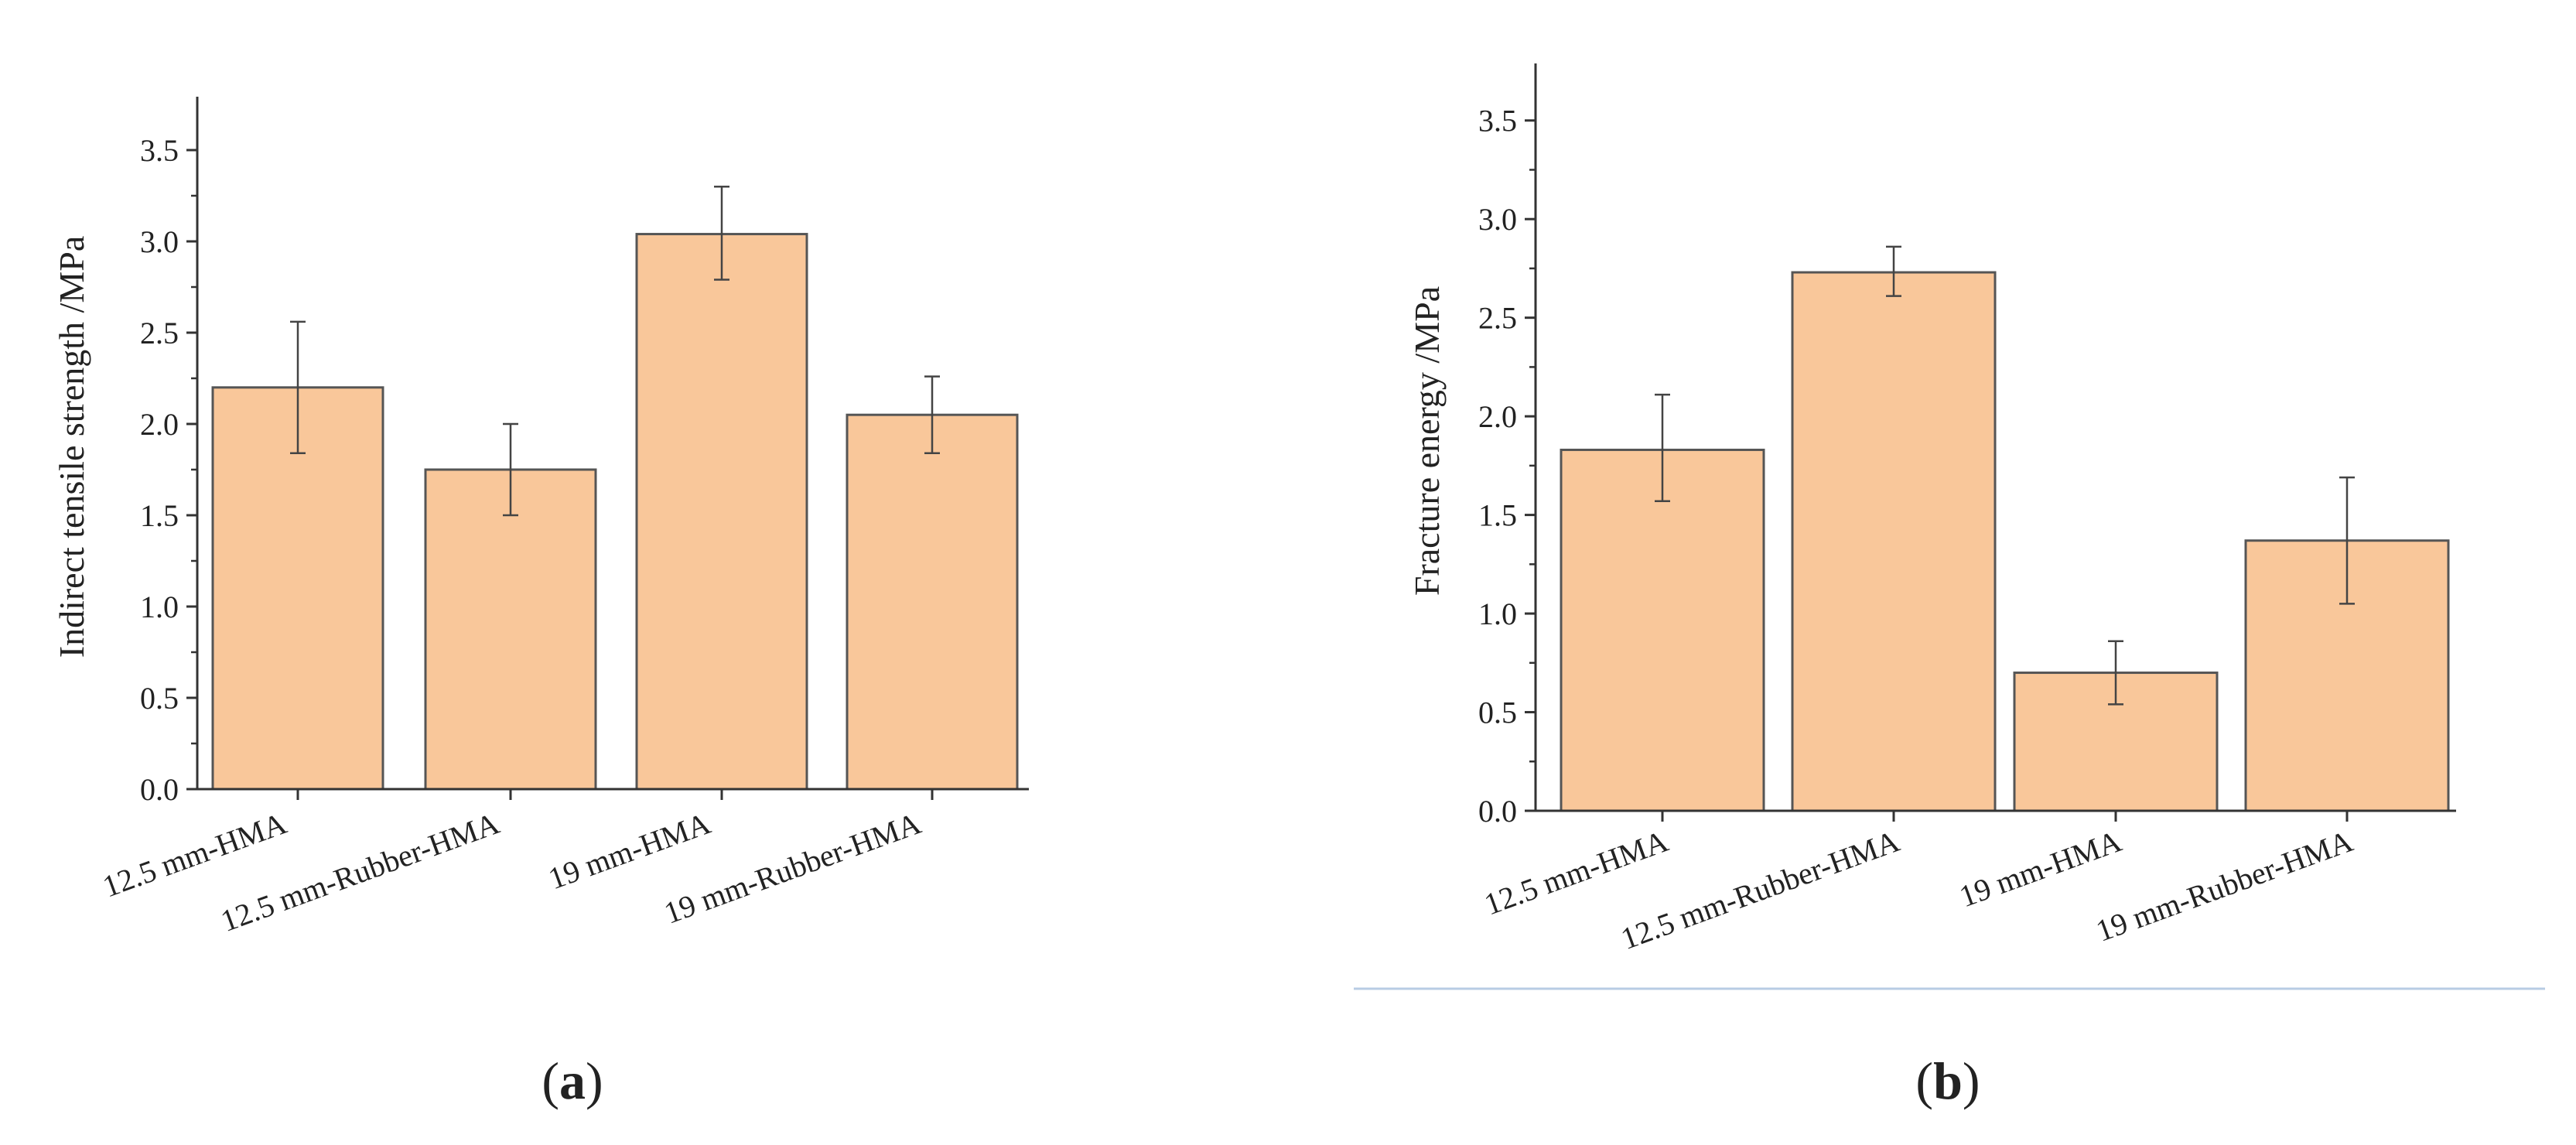 The width and height of the screenshot is (2576, 1145). Describe the element at coordinates (71, 447) in the screenshot. I see `chart-a-y-axis-title: Indirect tensile strength /MPa` at that location.